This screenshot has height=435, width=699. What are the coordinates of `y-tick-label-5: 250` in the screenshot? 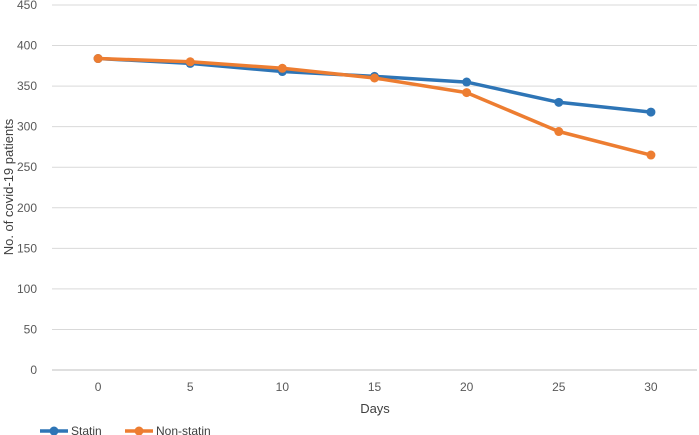 It's located at (27, 167).